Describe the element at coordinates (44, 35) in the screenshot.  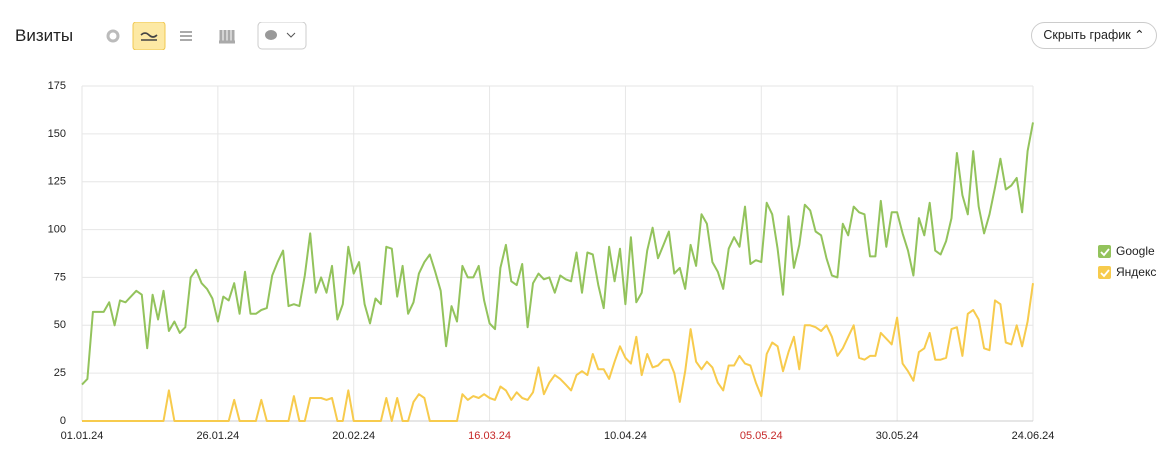
I see `header-title: Визиты` at that location.